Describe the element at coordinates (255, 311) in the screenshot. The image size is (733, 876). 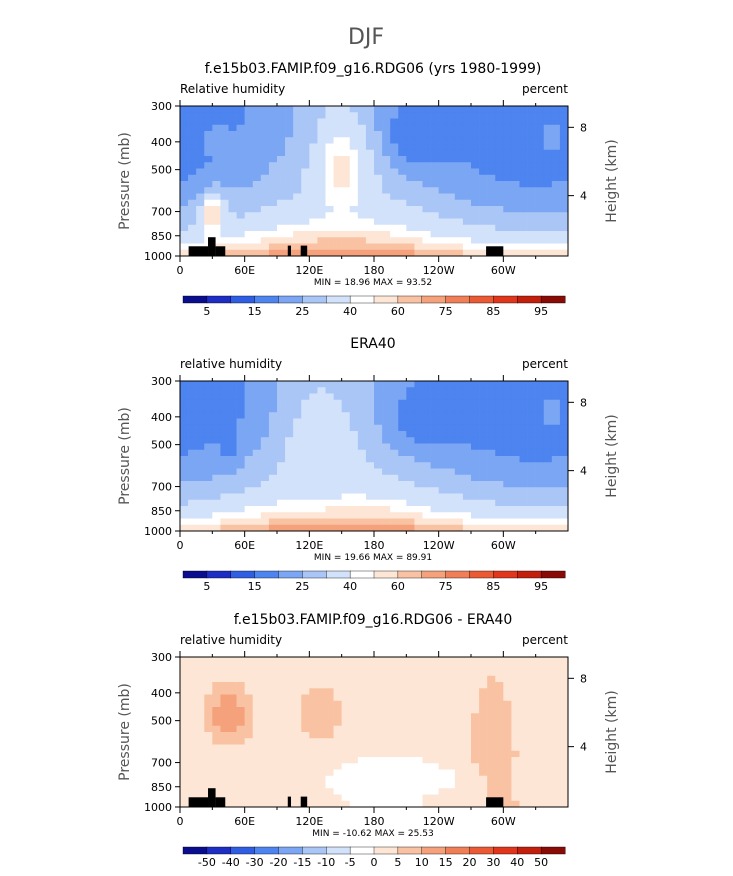
I see `colorbar-label: 15` at that location.